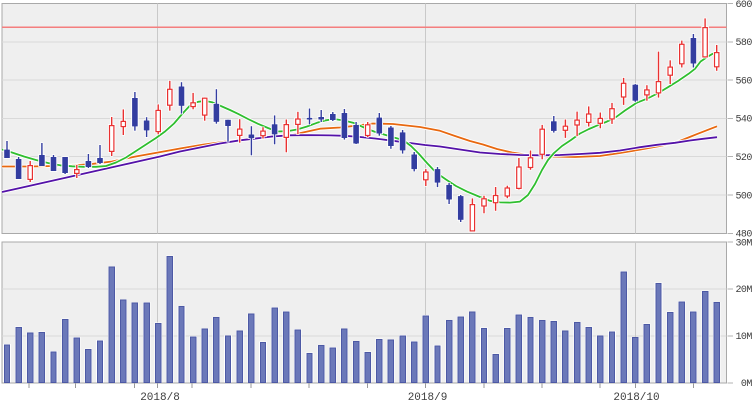 The width and height of the screenshot is (755, 400). What do you see at coordinates (743, 158) in the screenshot?
I see `svg-text: 520` at bounding box center [743, 158].